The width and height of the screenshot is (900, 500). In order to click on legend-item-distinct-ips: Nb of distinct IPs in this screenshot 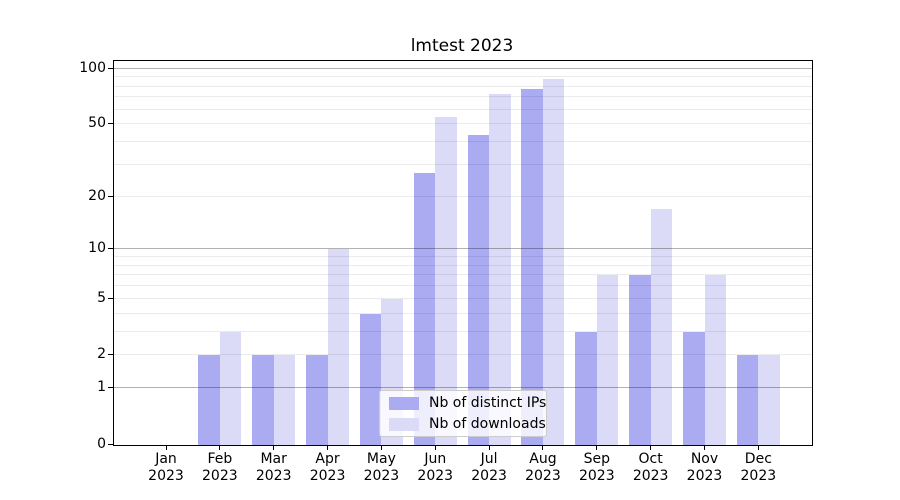, I will do `click(463, 403)`.